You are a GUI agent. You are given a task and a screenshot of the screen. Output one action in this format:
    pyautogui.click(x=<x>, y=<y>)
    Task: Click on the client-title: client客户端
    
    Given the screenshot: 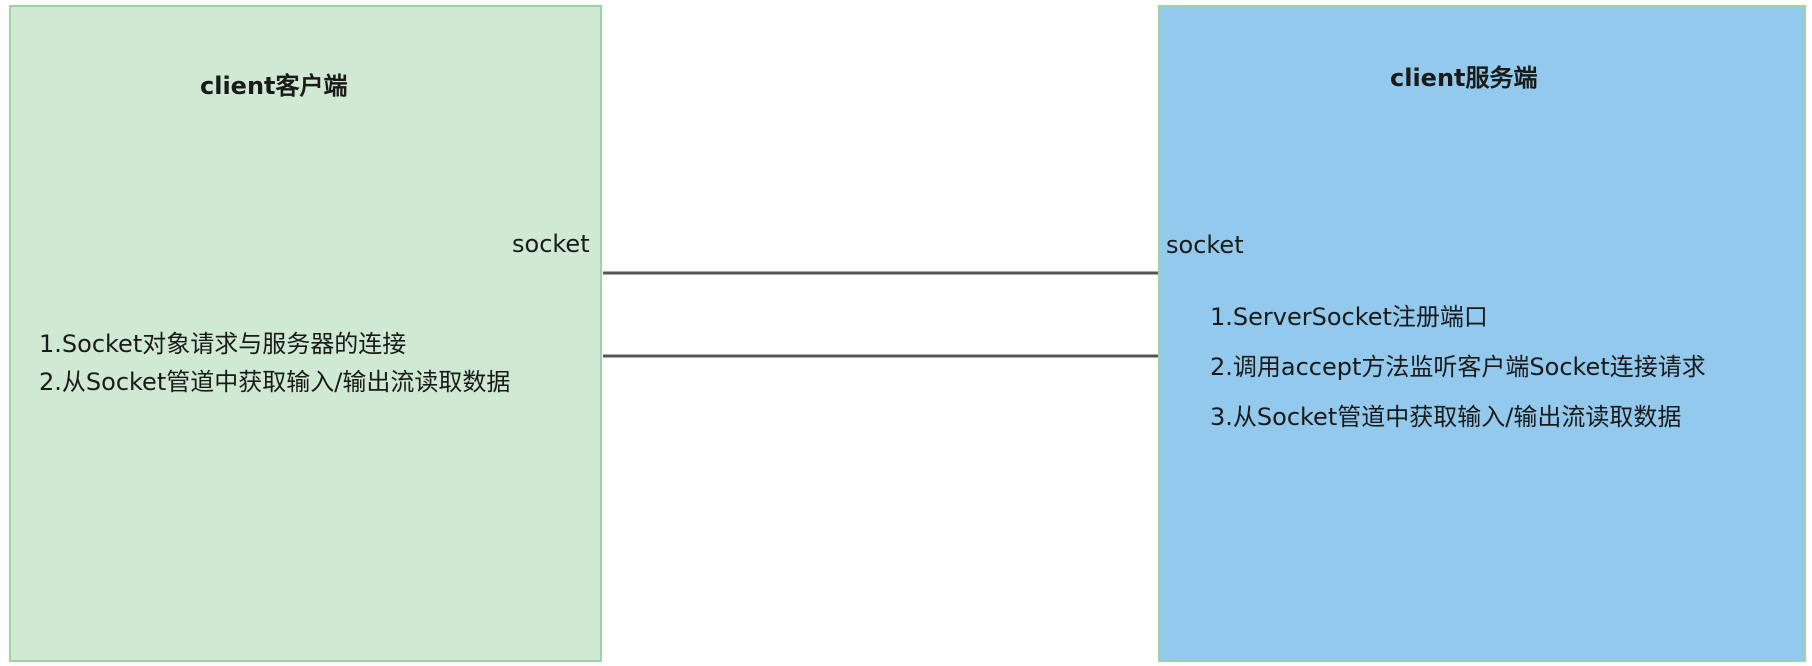 What is the action you would take?
    pyautogui.click(x=274, y=86)
    